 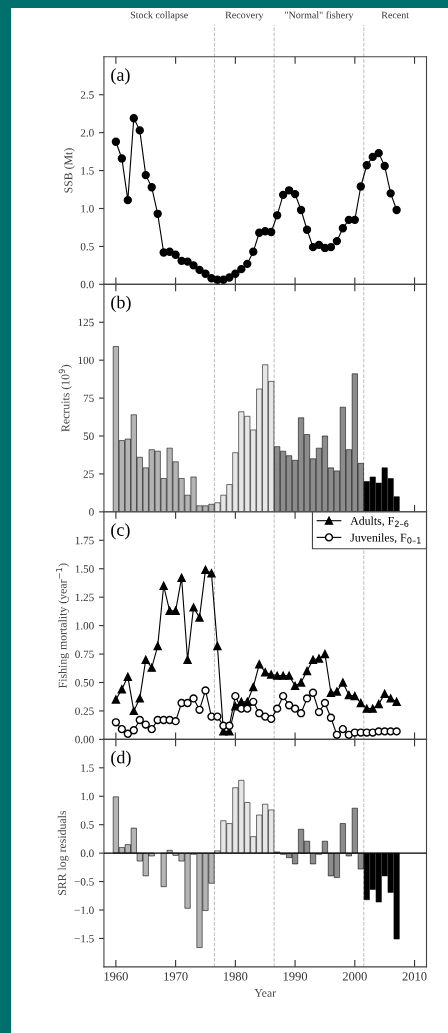 What do you see at coordinates (84, 540) in the screenshot?
I see `y-tick-label: 1.75` at bounding box center [84, 540].